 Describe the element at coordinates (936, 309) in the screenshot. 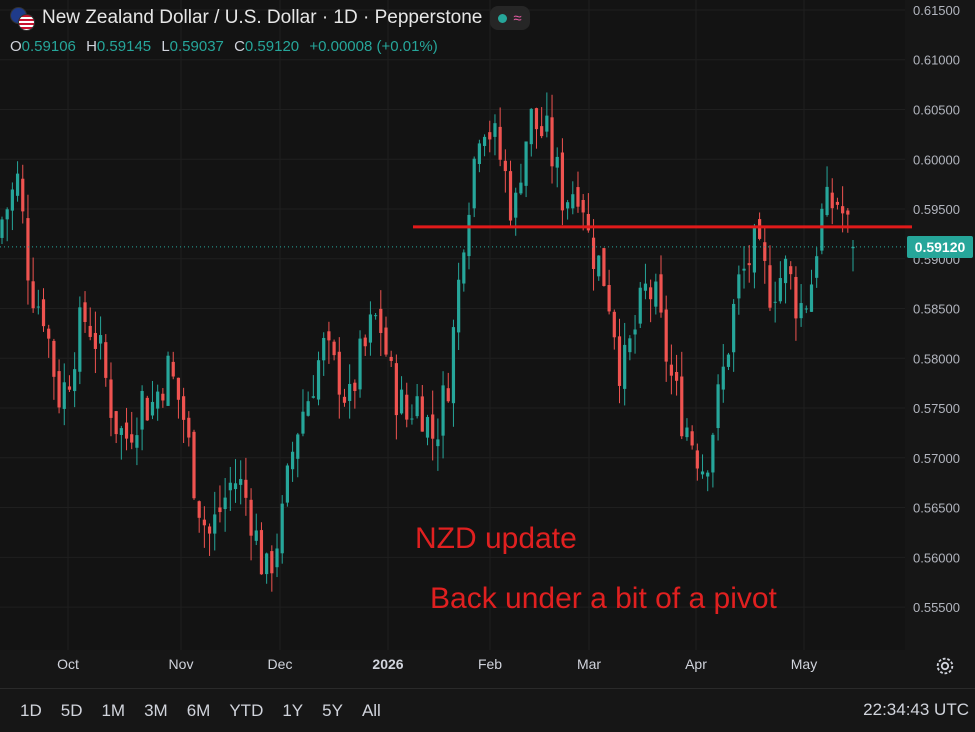

I see `y-tick-label: 0.58500` at that location.